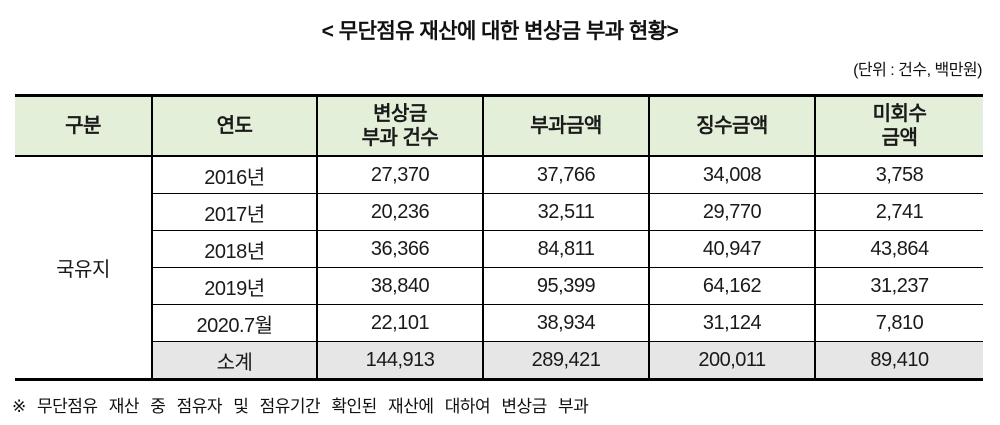 Image resolution: width=1000 pixels, height=425 pixels. Describe the element at coordinates (500, 31) in the screenshot. I see `page-title: < 무단점유 재산에 대한 변상금 부과 현황>` at that location.